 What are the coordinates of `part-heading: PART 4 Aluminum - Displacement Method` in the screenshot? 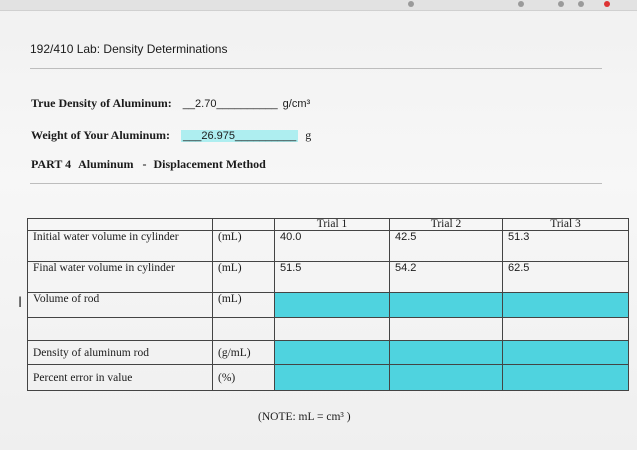 It's located at (148, 164).